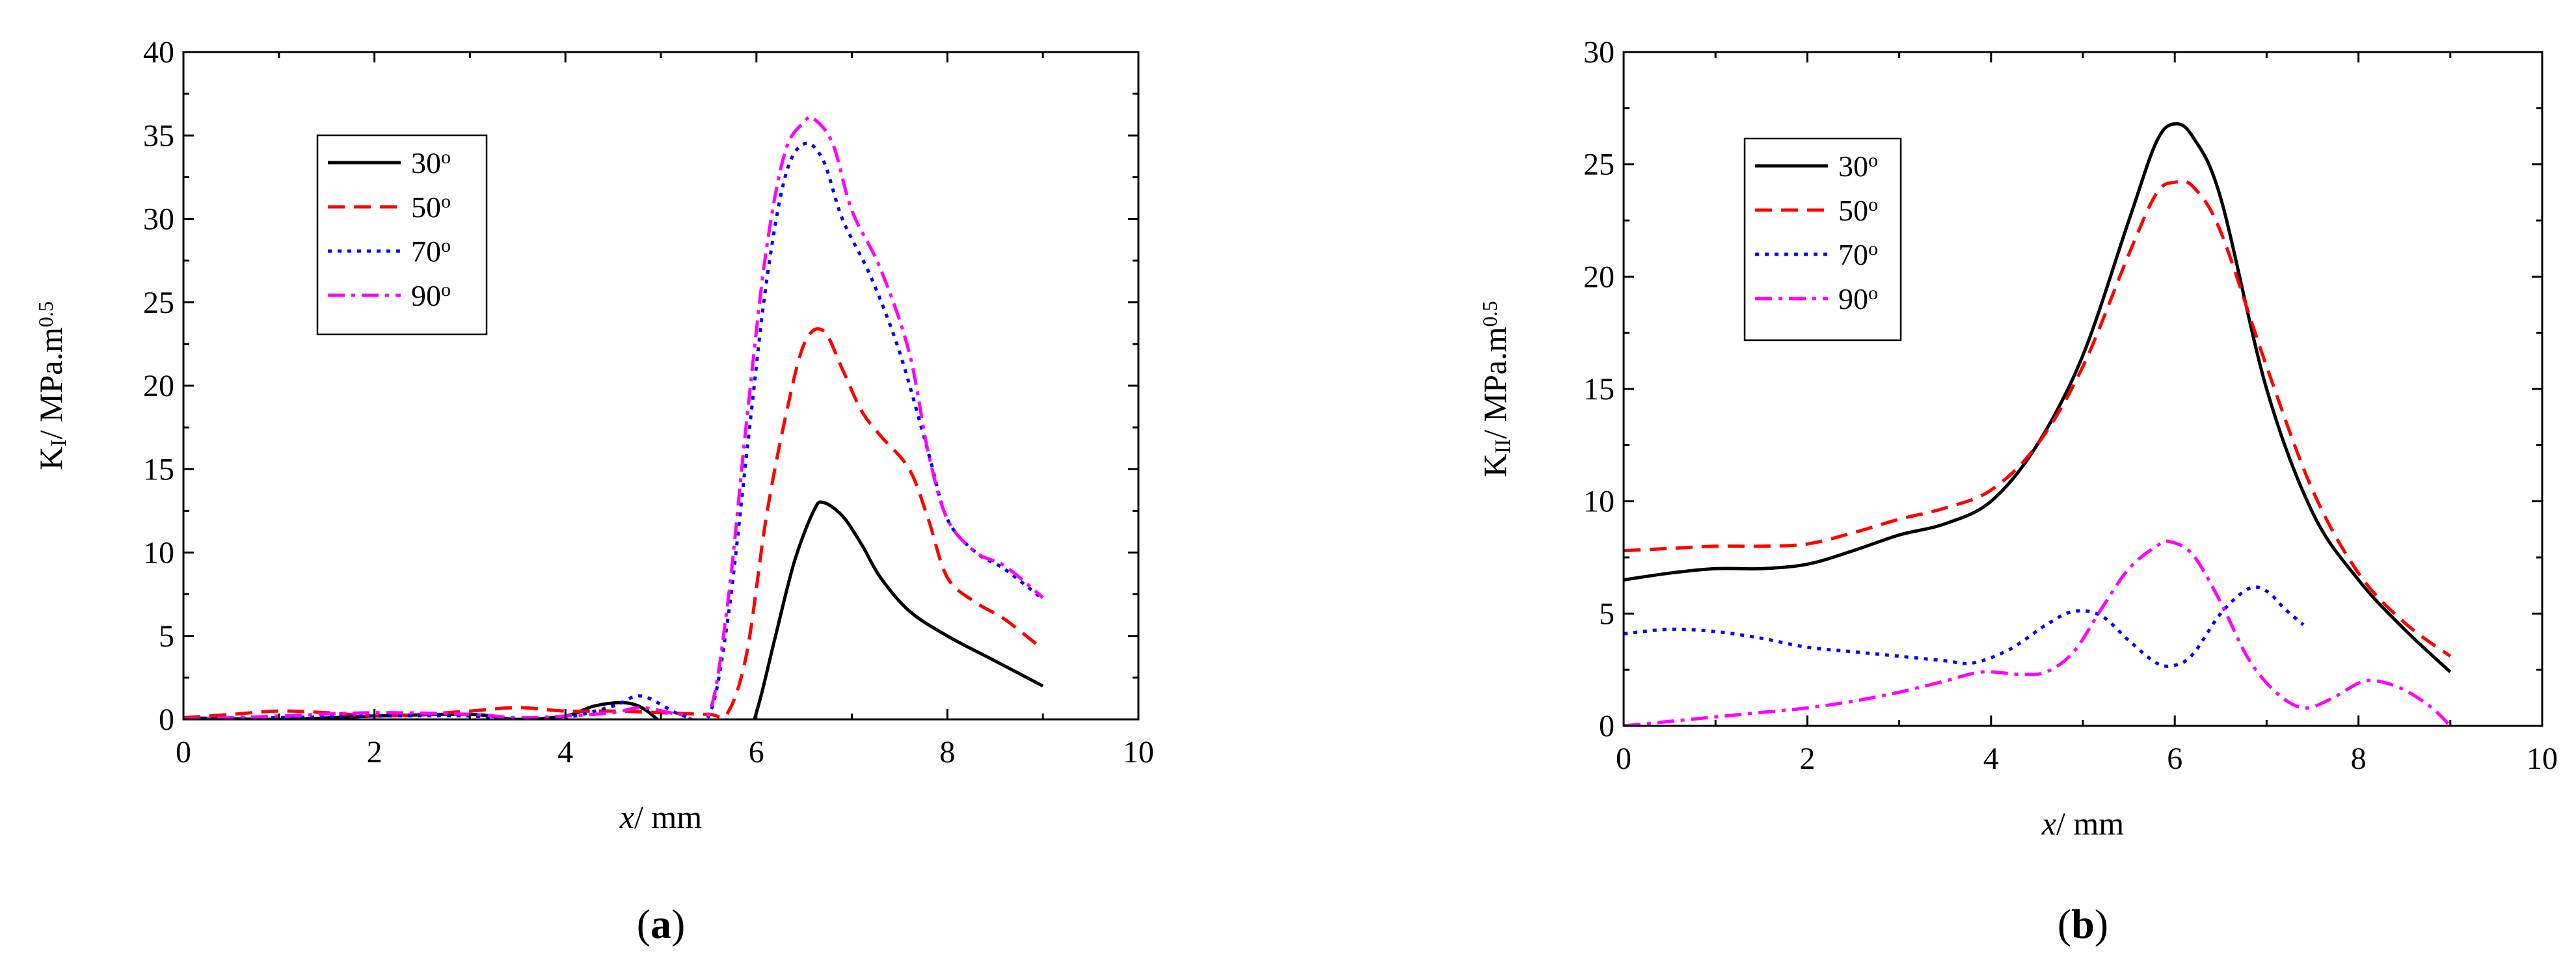  I want to click on panel-label-letter: a, so click(661, 924).